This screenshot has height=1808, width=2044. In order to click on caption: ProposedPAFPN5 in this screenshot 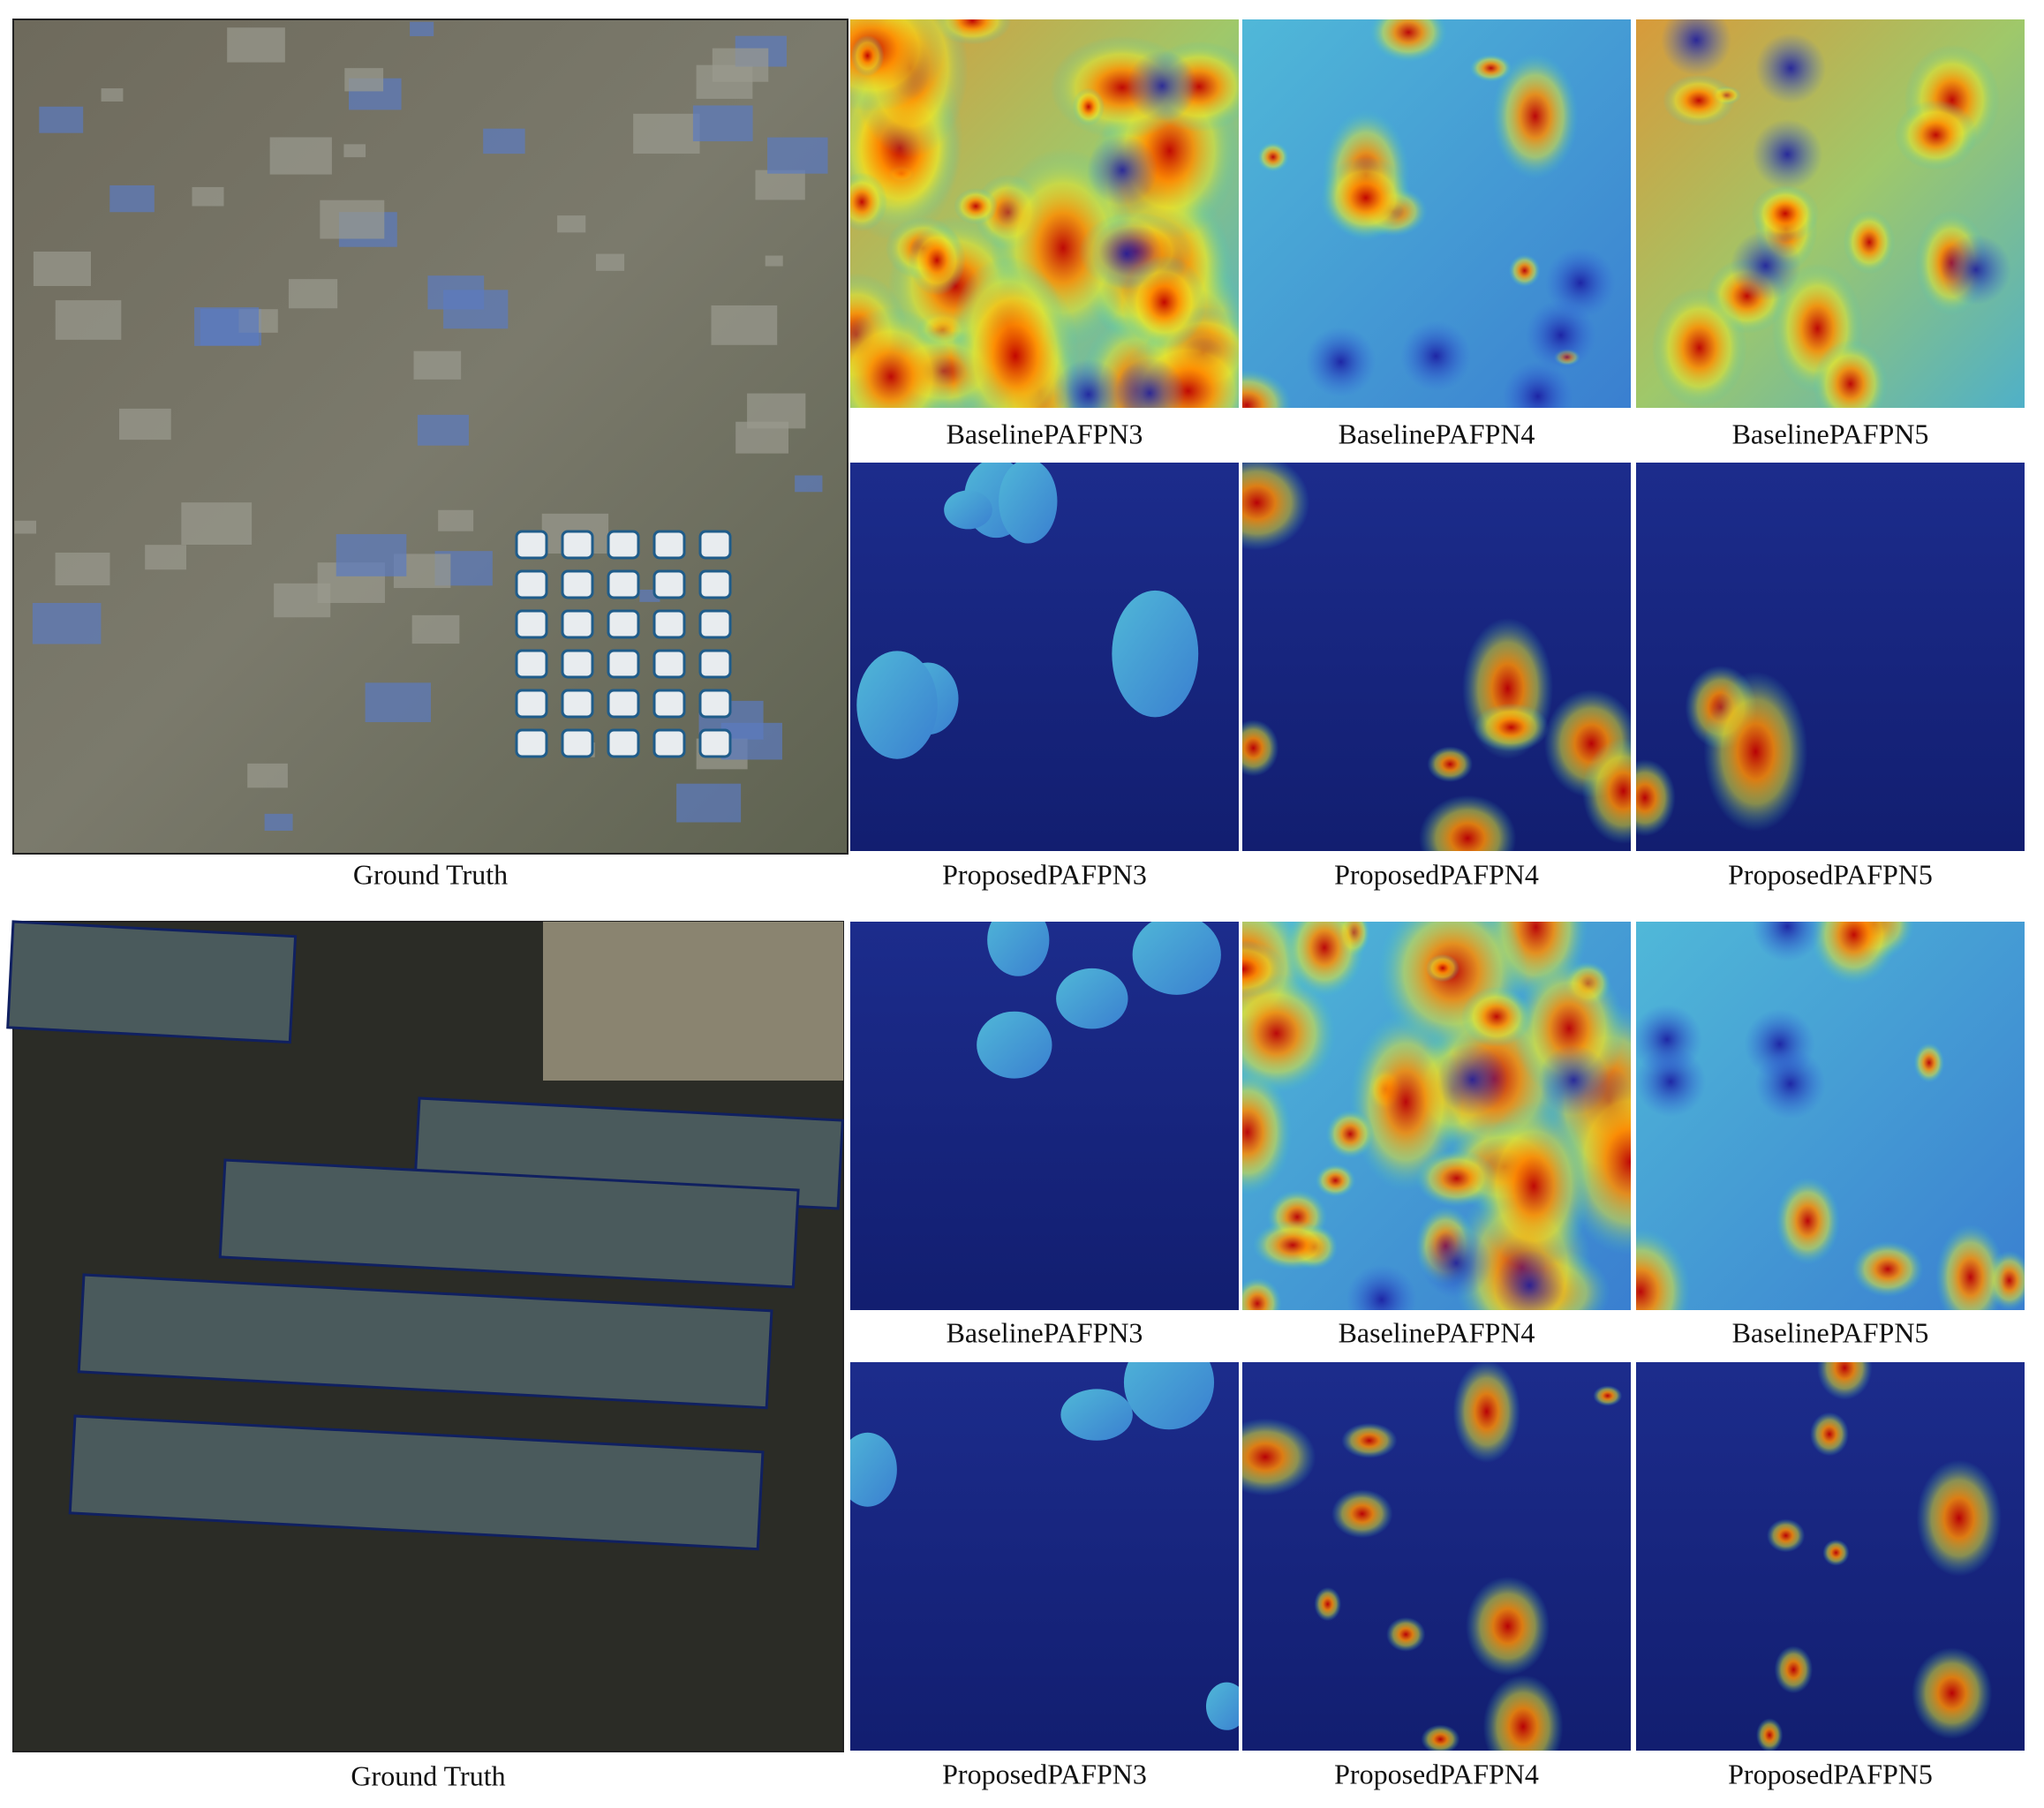, I will do `click(1830, 1773)`.